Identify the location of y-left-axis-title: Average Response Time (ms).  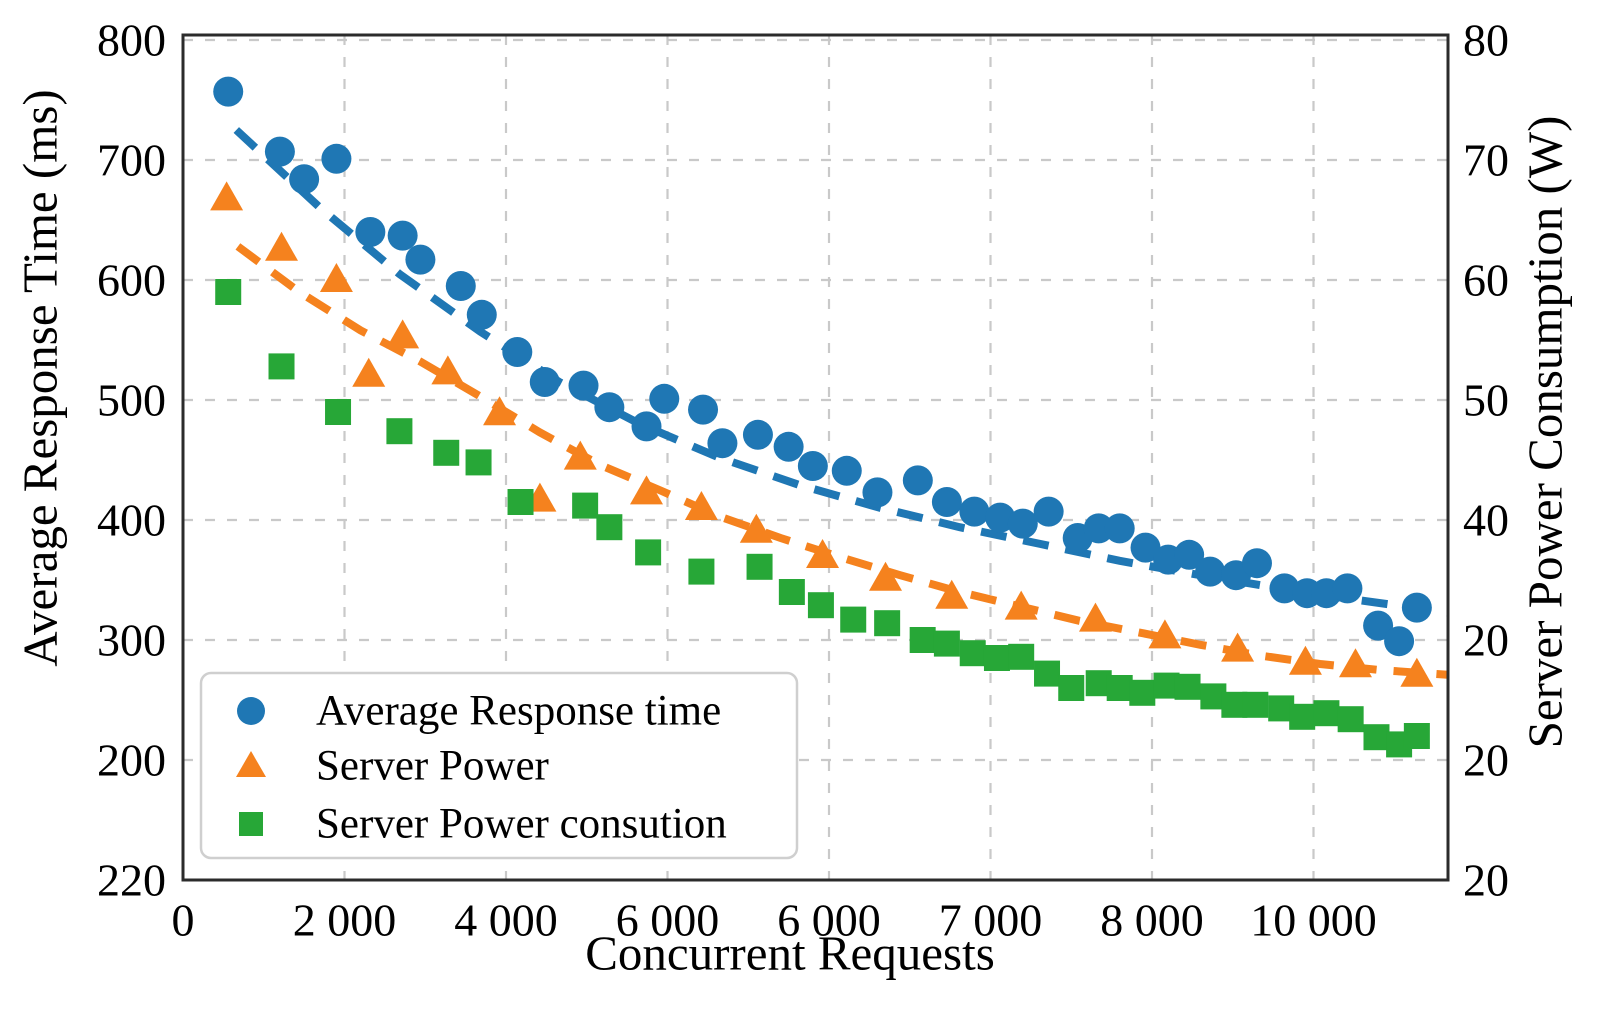
(40, 378).